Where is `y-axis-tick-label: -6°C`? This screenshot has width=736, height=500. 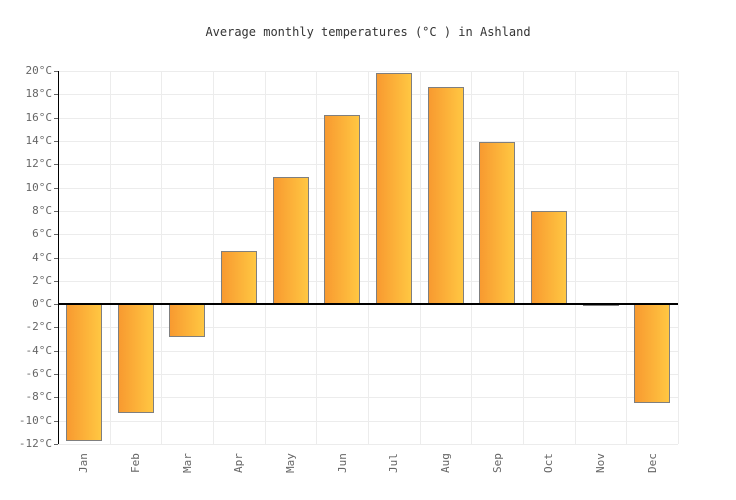
y-axis-tick-label: -6°C is located at coordinates (39, 374).